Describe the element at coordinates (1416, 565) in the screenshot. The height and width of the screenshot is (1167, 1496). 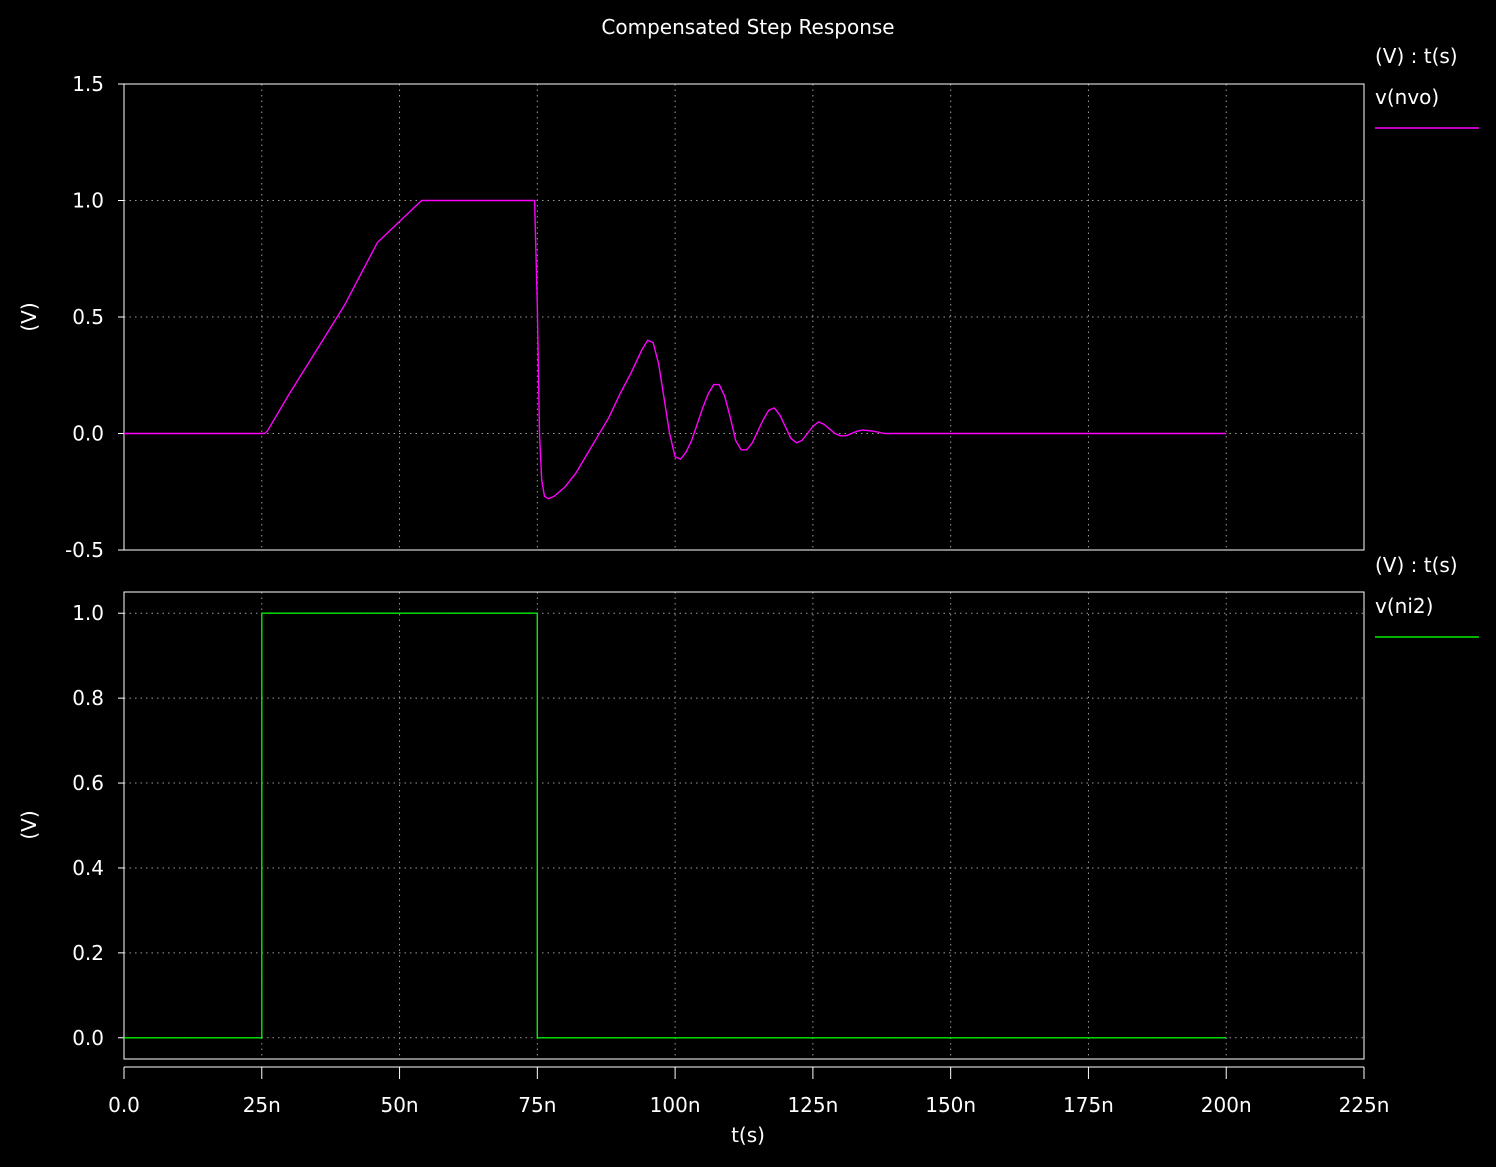
I see `bottom-legend-header: (V) : t(s)` at that location.